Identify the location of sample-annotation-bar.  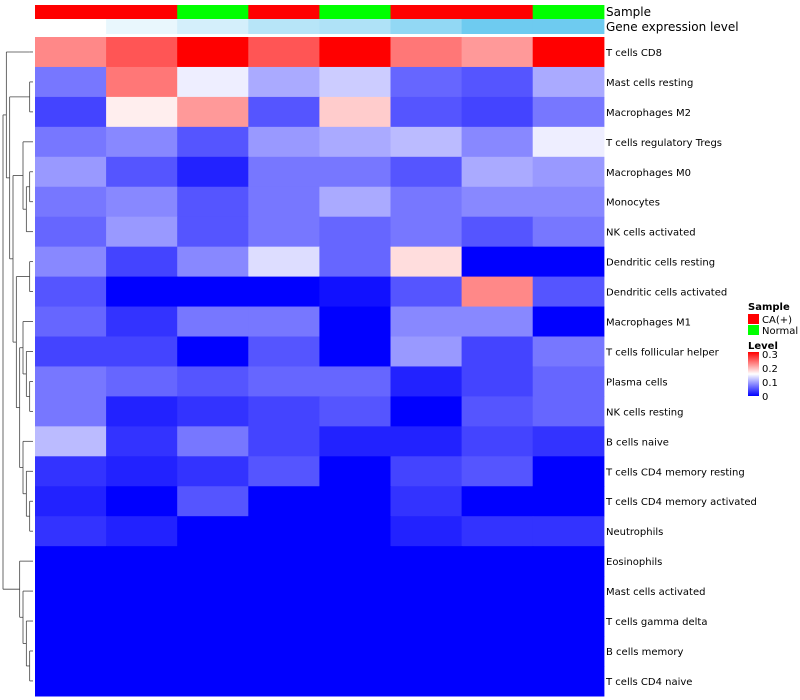
(320, 12).